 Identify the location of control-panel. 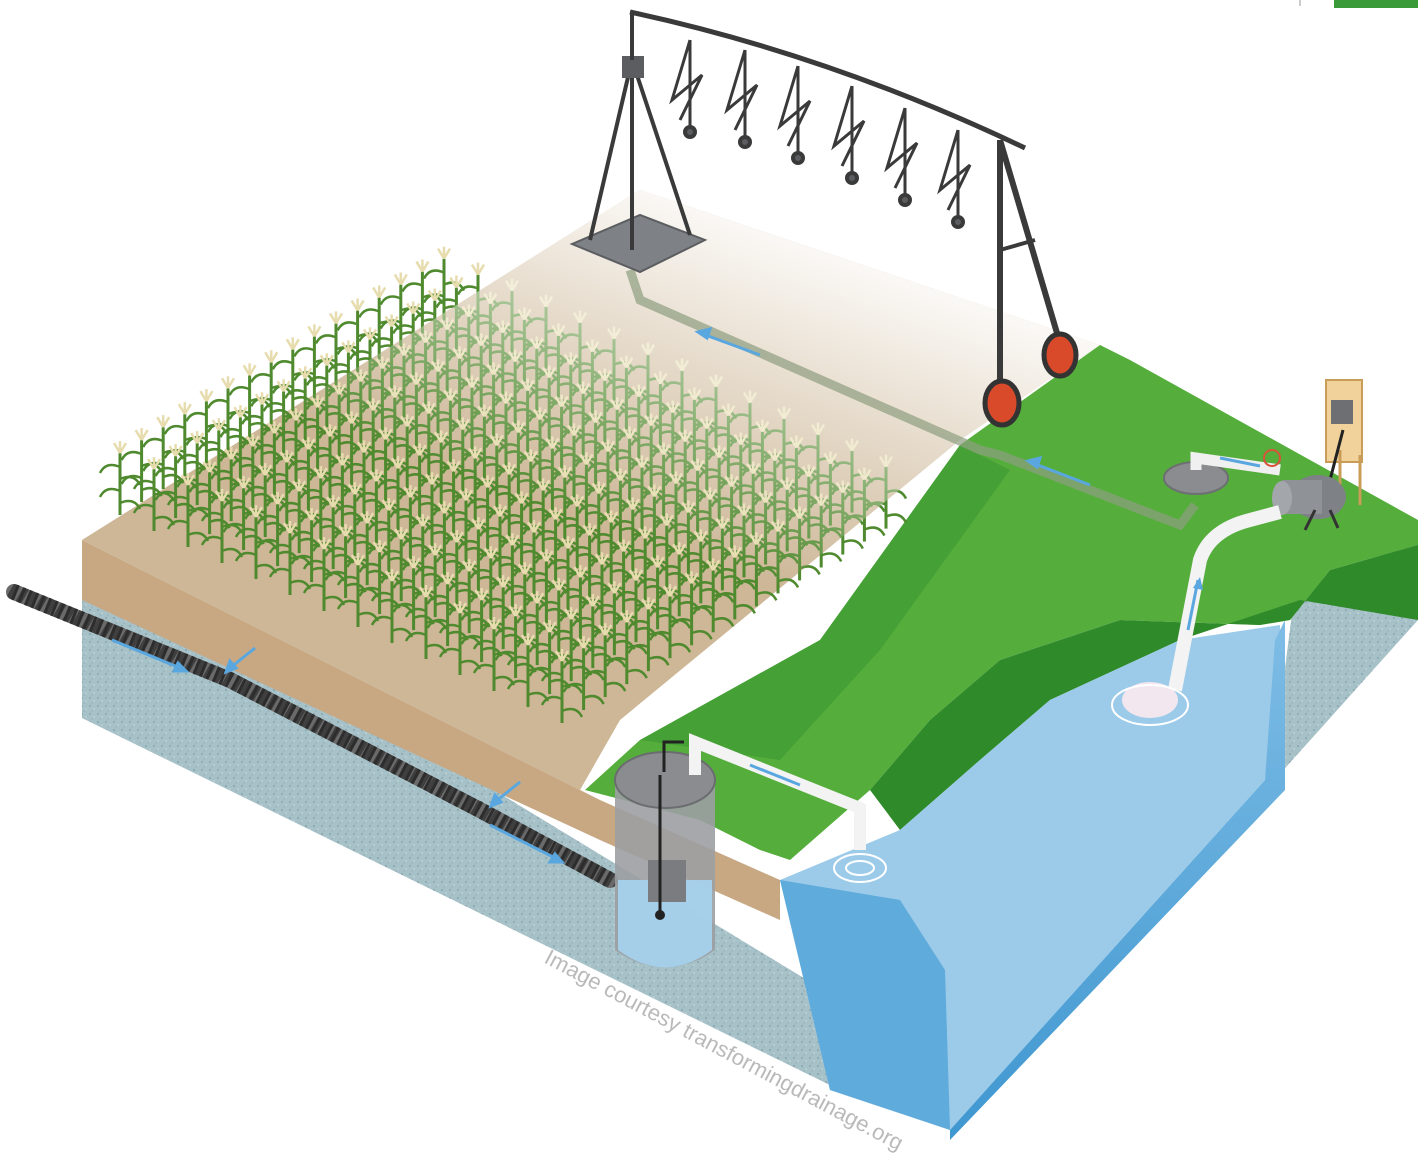
(1342, 412).